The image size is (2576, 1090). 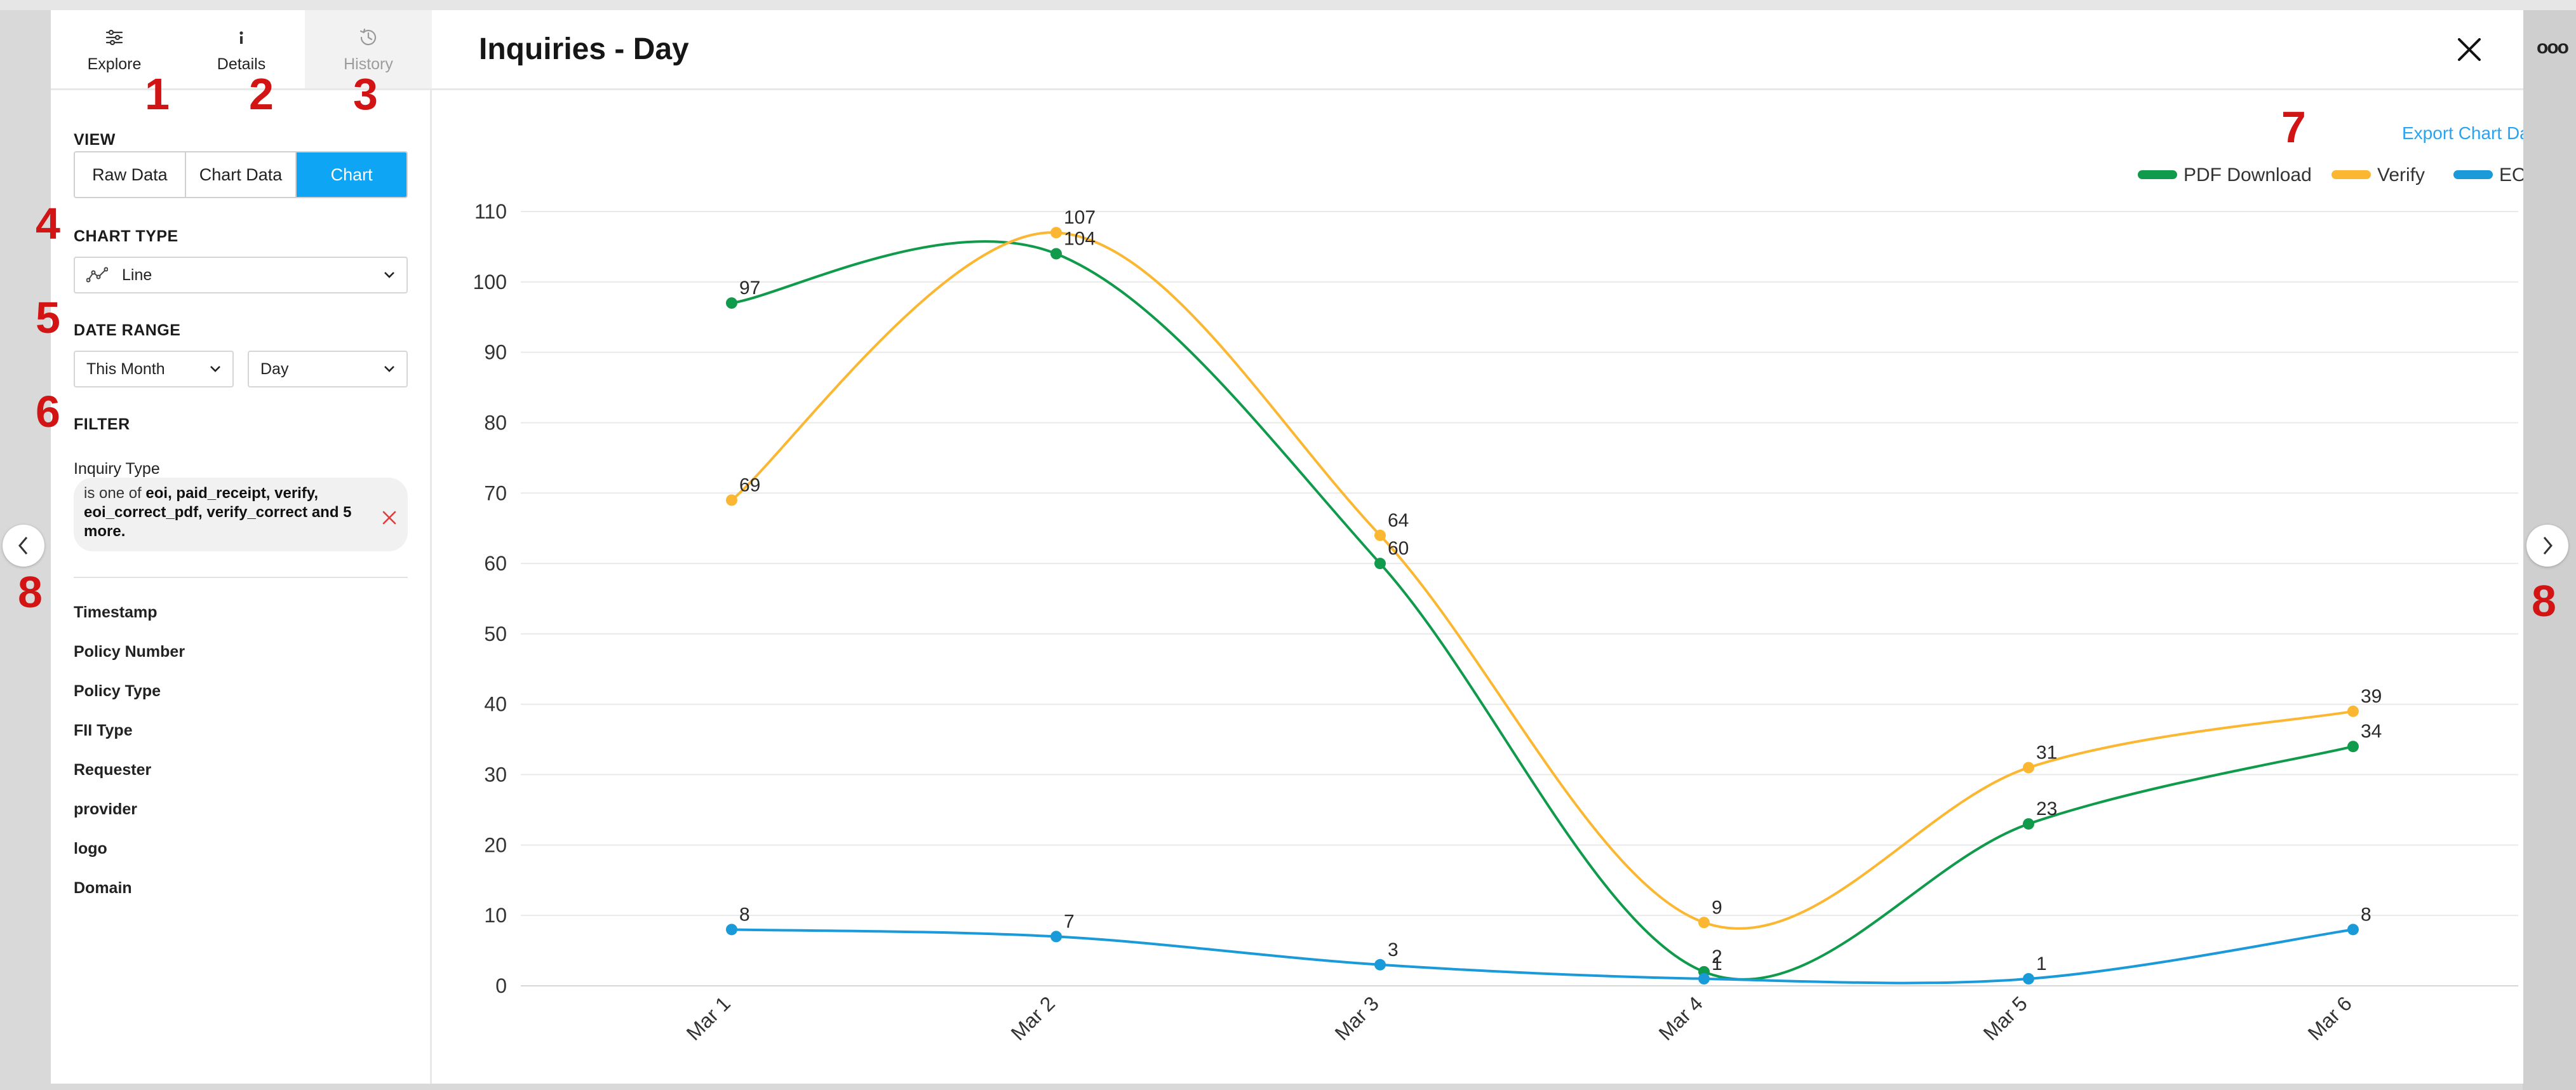 What do you see at coordinates (2371, 696) in the screenshot?
I see `data-label: 39` at bounding box center [2371, 696].